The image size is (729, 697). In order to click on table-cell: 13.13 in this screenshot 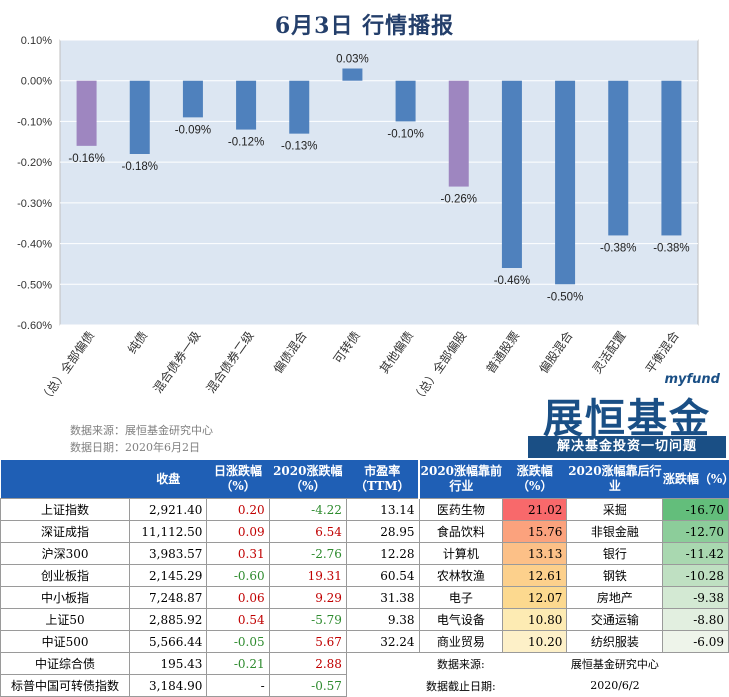, I will do `click(535, 553)`.